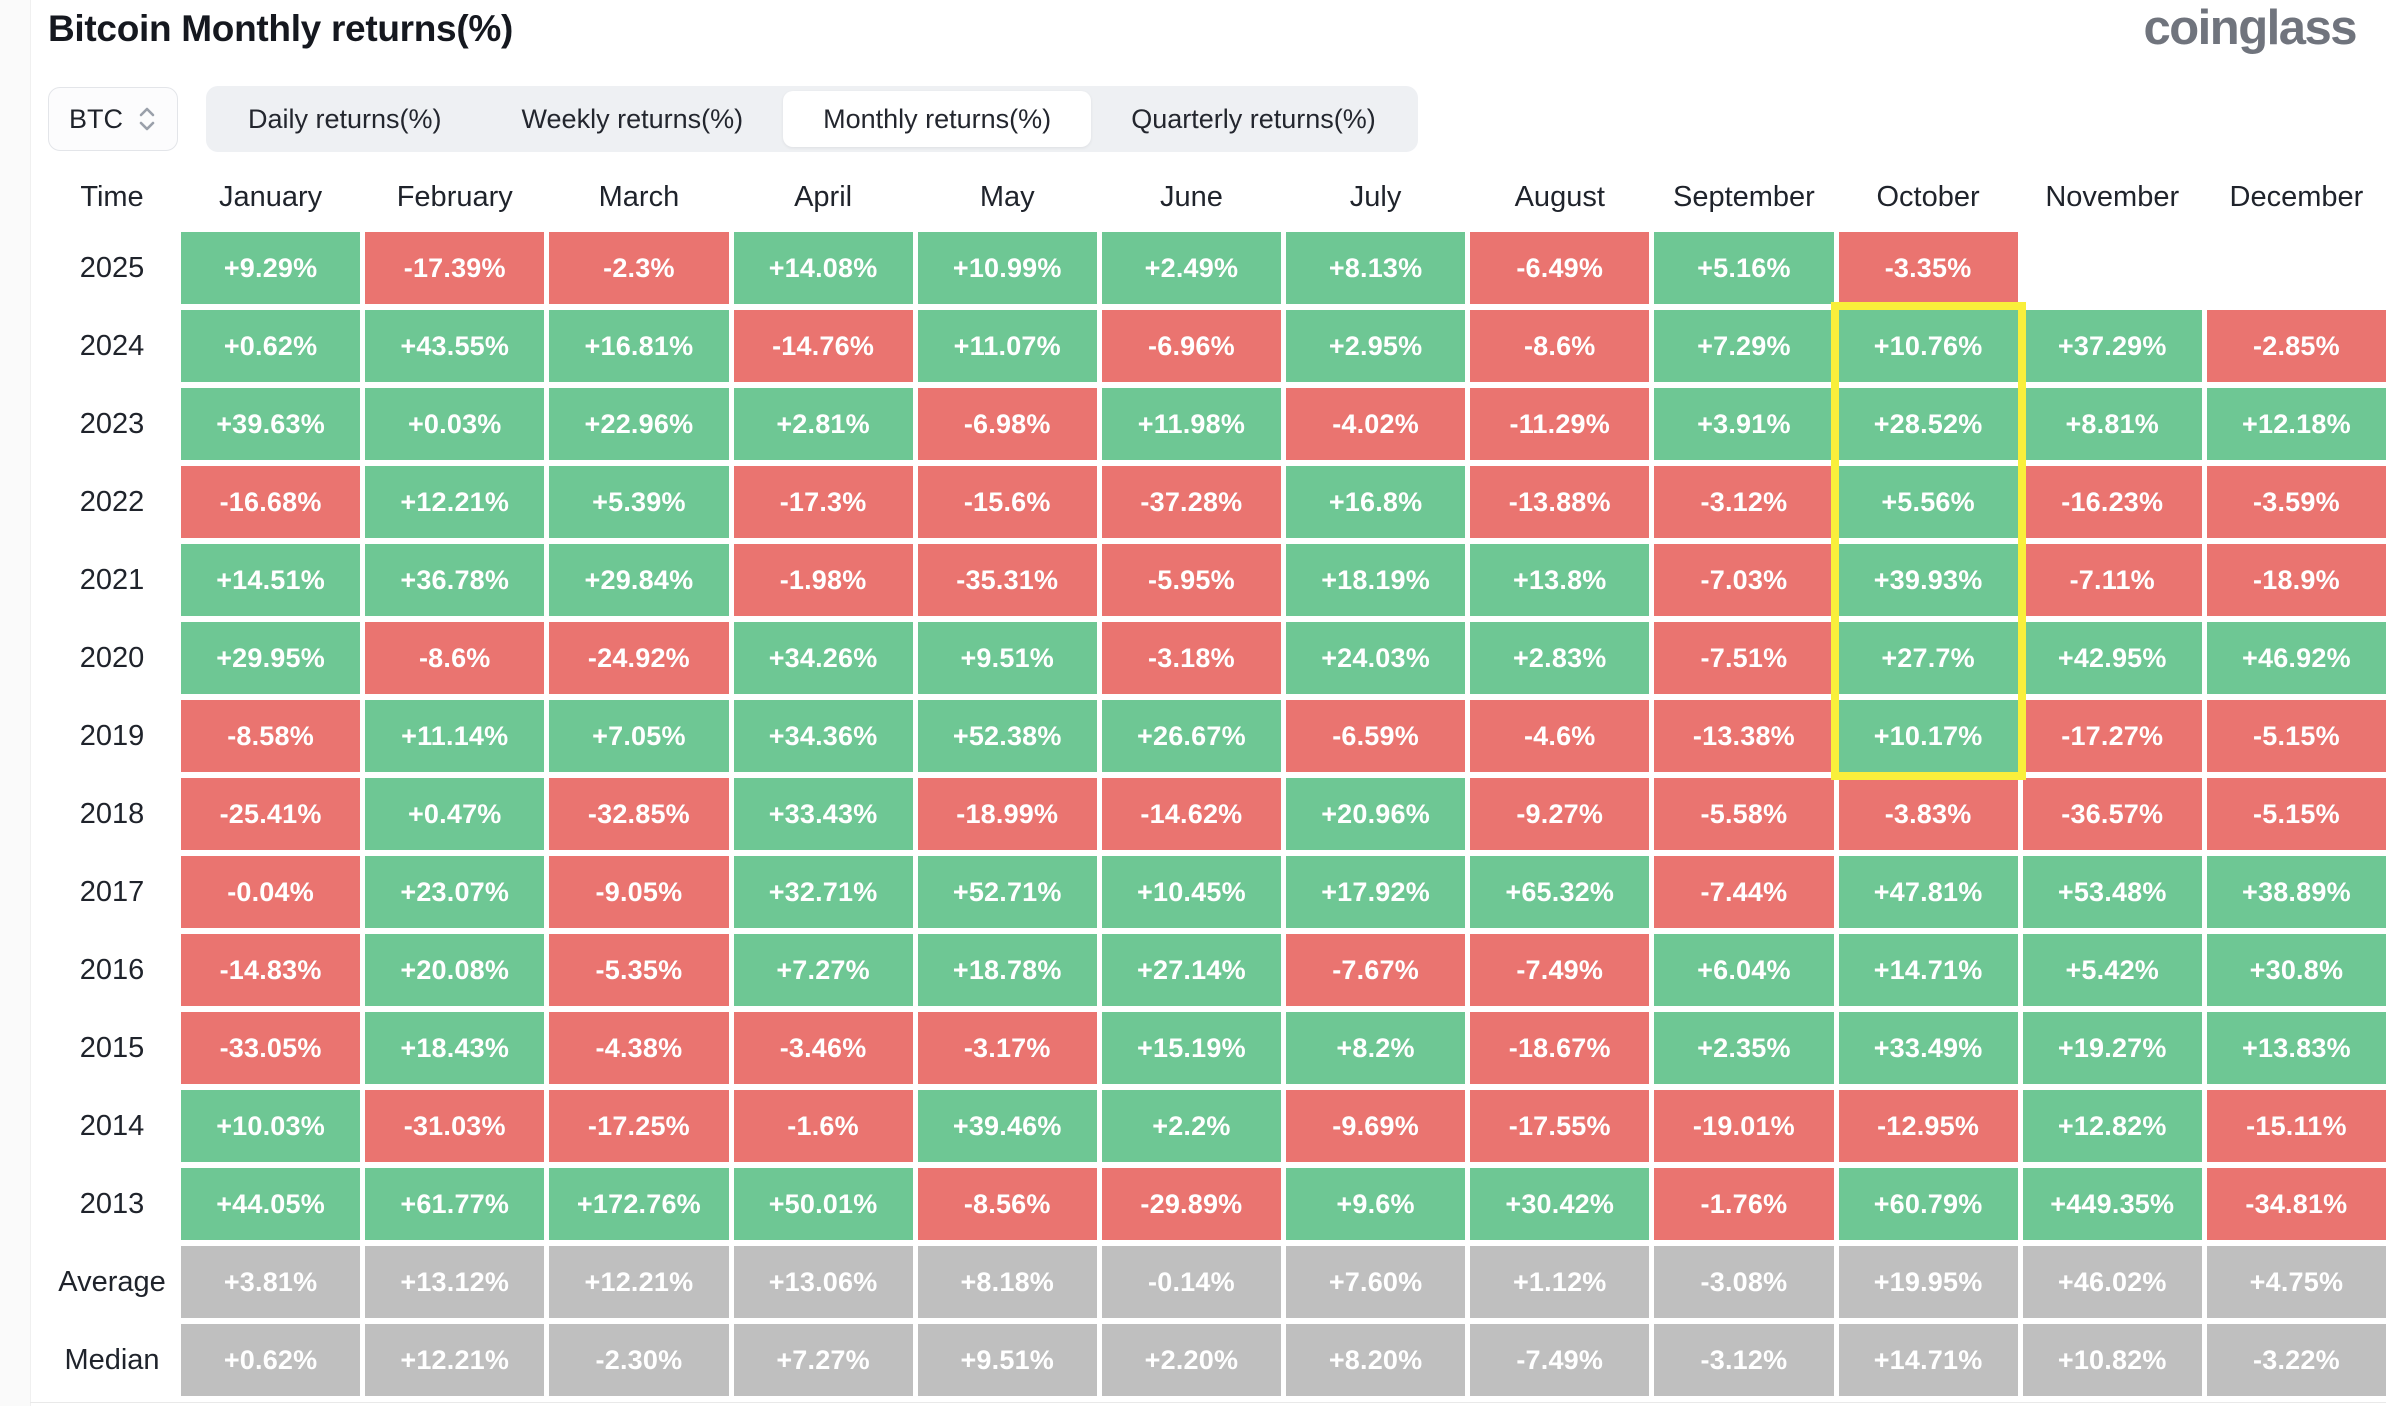  I want to click on row-label-2018: 2018, so click(112, 813).